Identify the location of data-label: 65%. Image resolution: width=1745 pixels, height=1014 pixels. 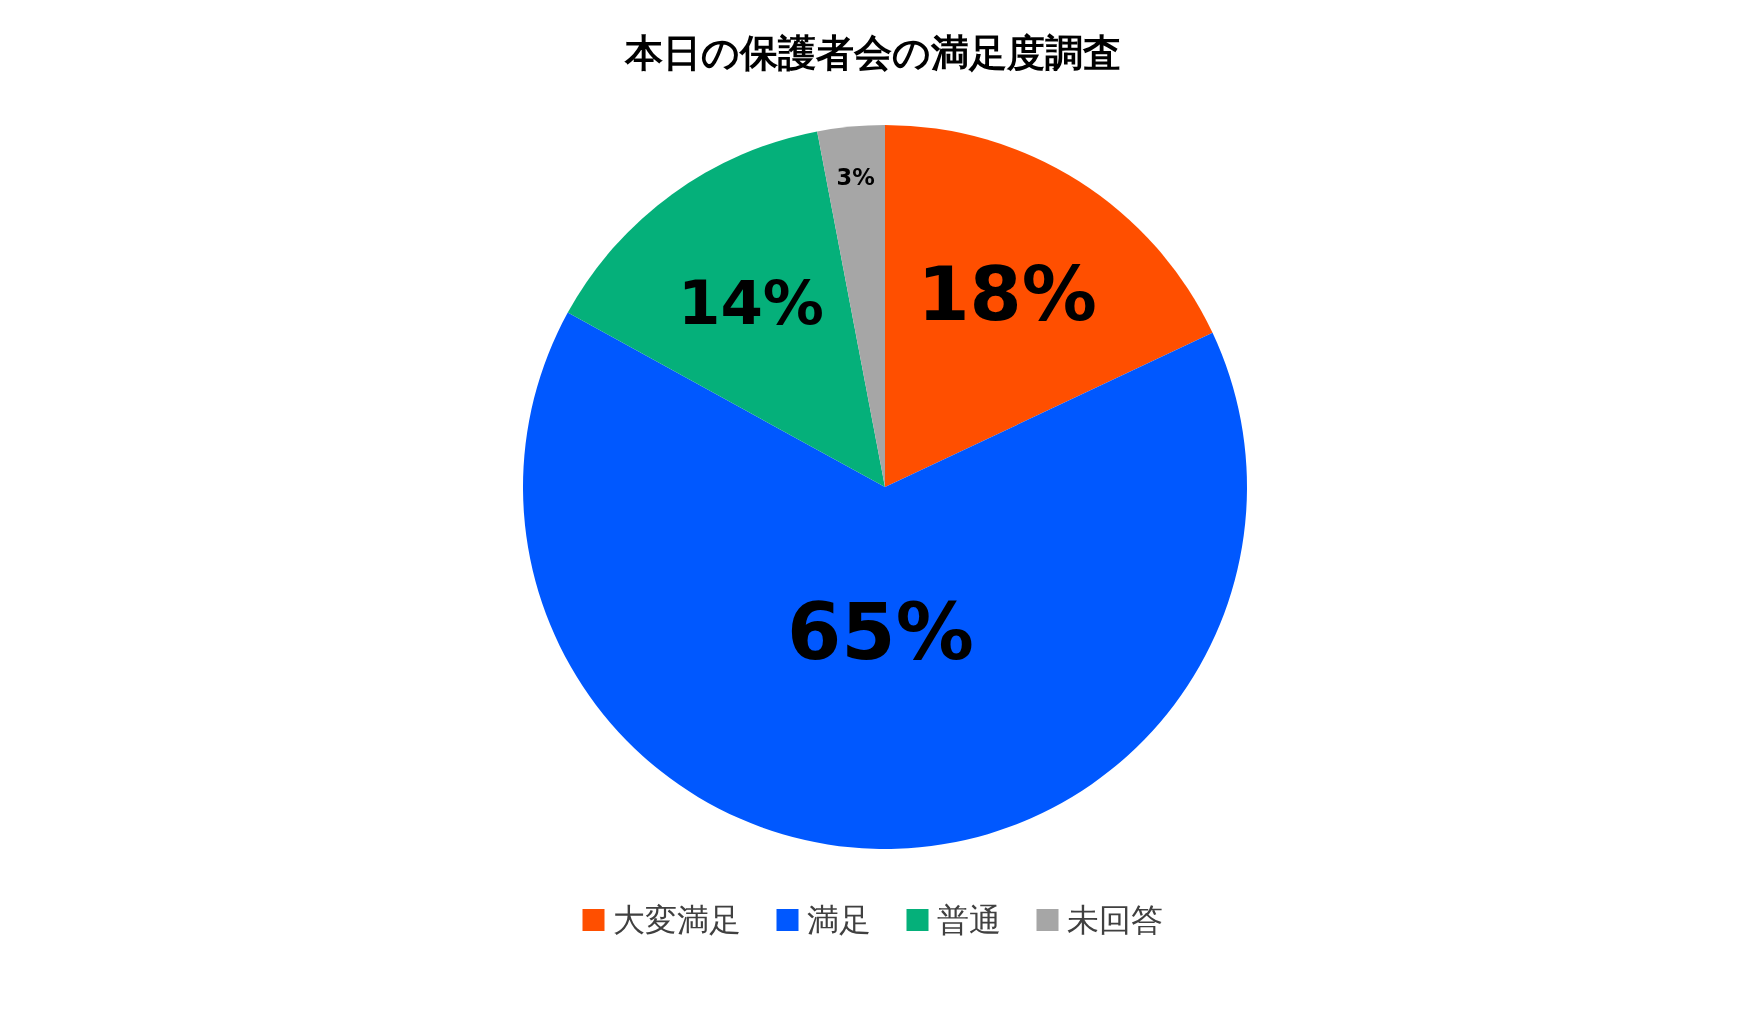
(880, 631).